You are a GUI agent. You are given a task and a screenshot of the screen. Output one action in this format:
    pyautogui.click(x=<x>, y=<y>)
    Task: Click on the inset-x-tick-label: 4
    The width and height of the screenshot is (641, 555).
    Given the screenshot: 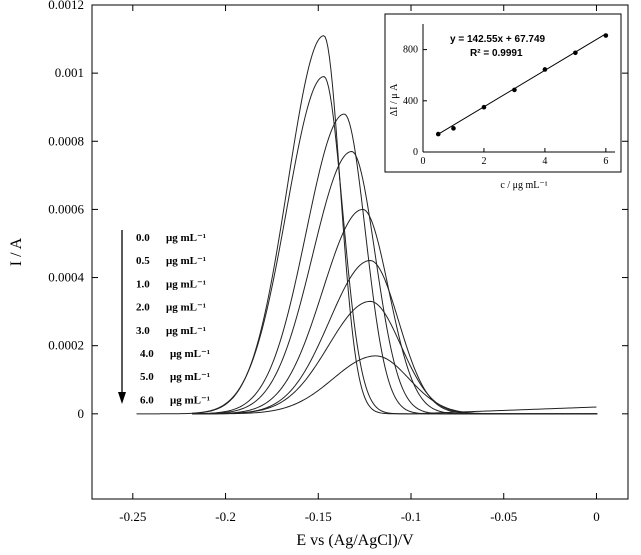 What is the action you would take?
    pyautogui.click(x=544, y=161)
    